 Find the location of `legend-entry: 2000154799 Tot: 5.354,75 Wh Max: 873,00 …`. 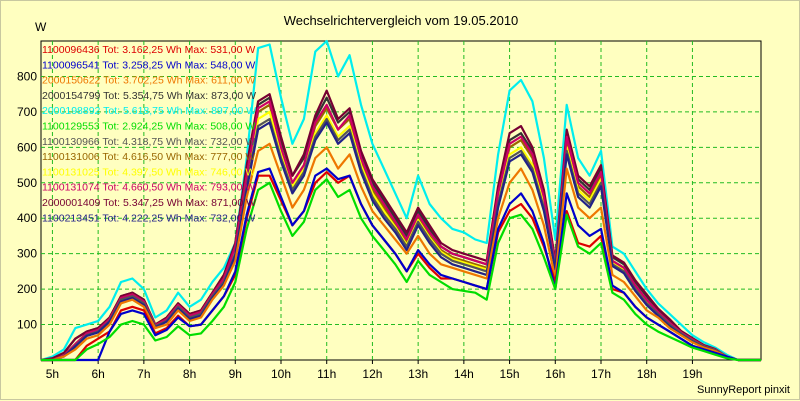

legend-entry: 2000154799 Tot: 5.354,75 Wh Max: 873,00 … is located at coordinates (149, 96).